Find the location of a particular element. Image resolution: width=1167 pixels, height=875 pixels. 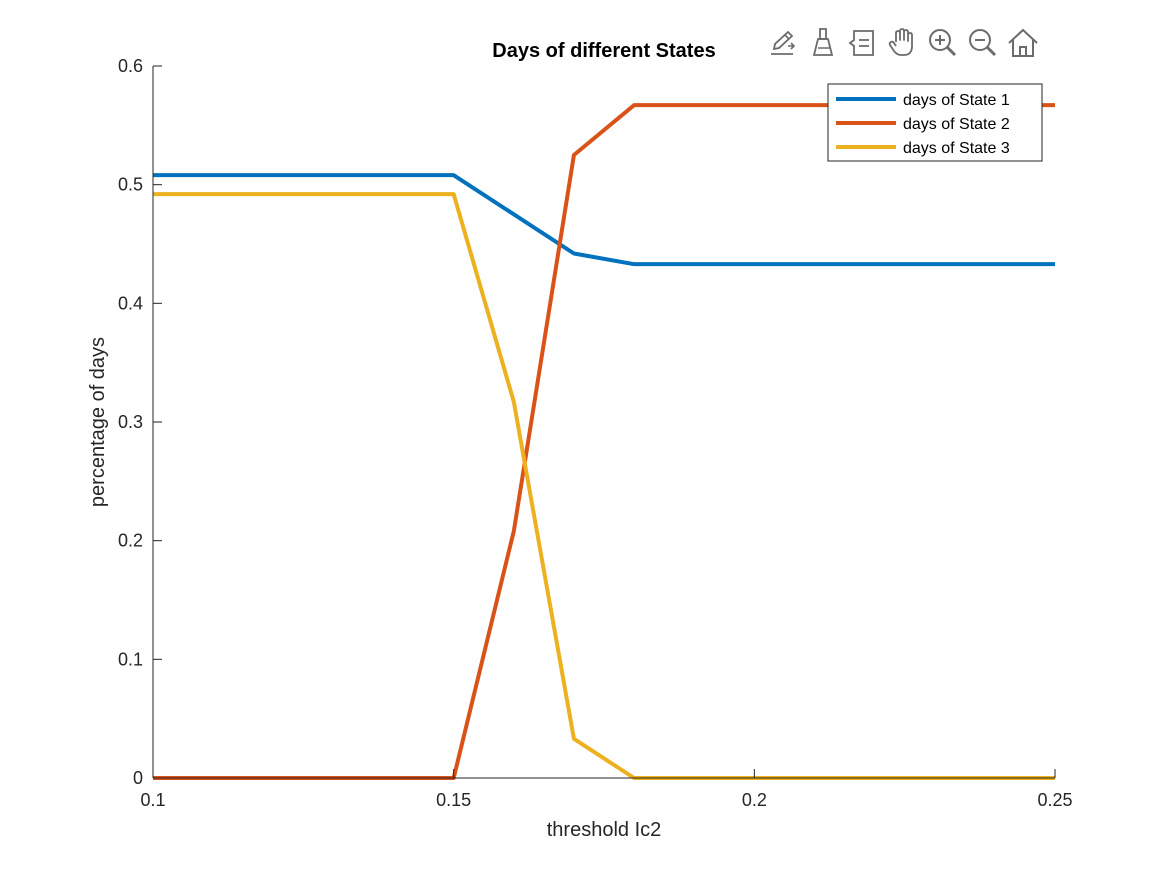

pan-icon is located at coordinates (900, 42).